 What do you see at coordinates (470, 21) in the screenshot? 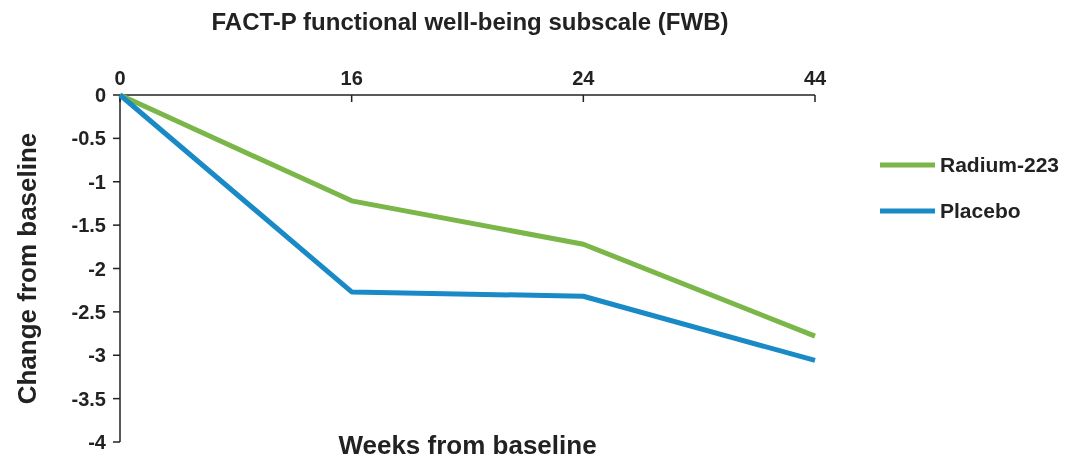
I see `chart-title: FACT-P functional well-being subscale (FWB)` at bounding box center [470, 21].